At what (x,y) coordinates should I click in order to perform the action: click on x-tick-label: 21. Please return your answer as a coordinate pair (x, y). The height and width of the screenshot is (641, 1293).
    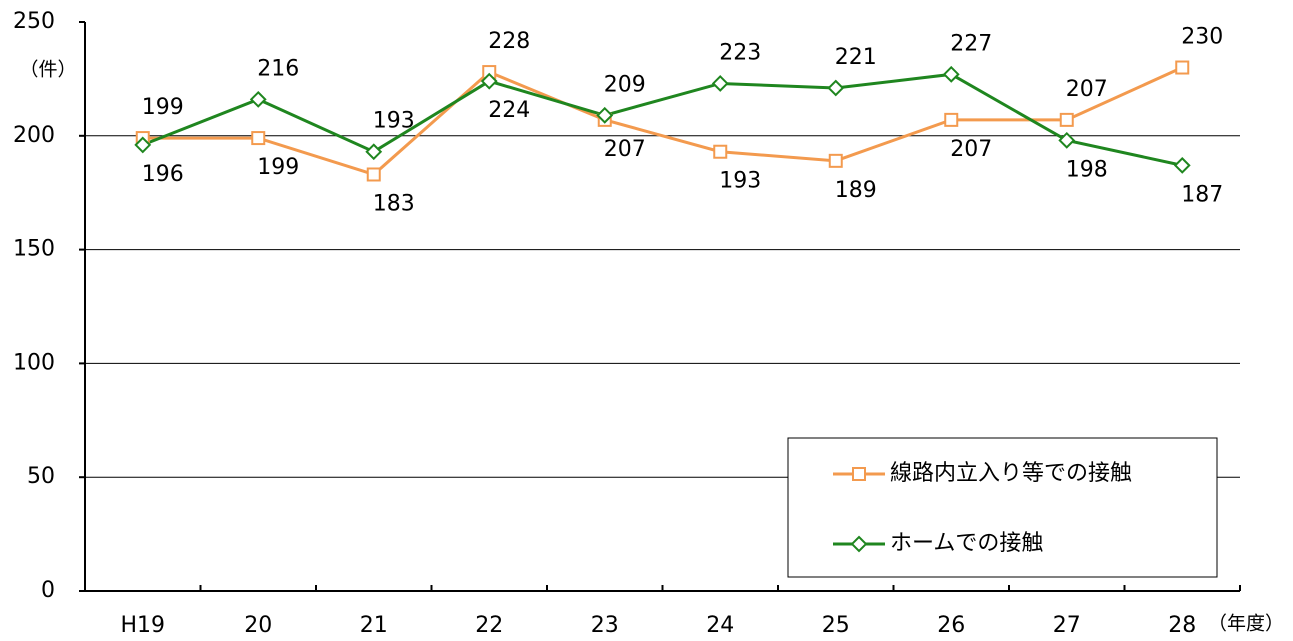
    Looking at the image, I should click on (374, 625).